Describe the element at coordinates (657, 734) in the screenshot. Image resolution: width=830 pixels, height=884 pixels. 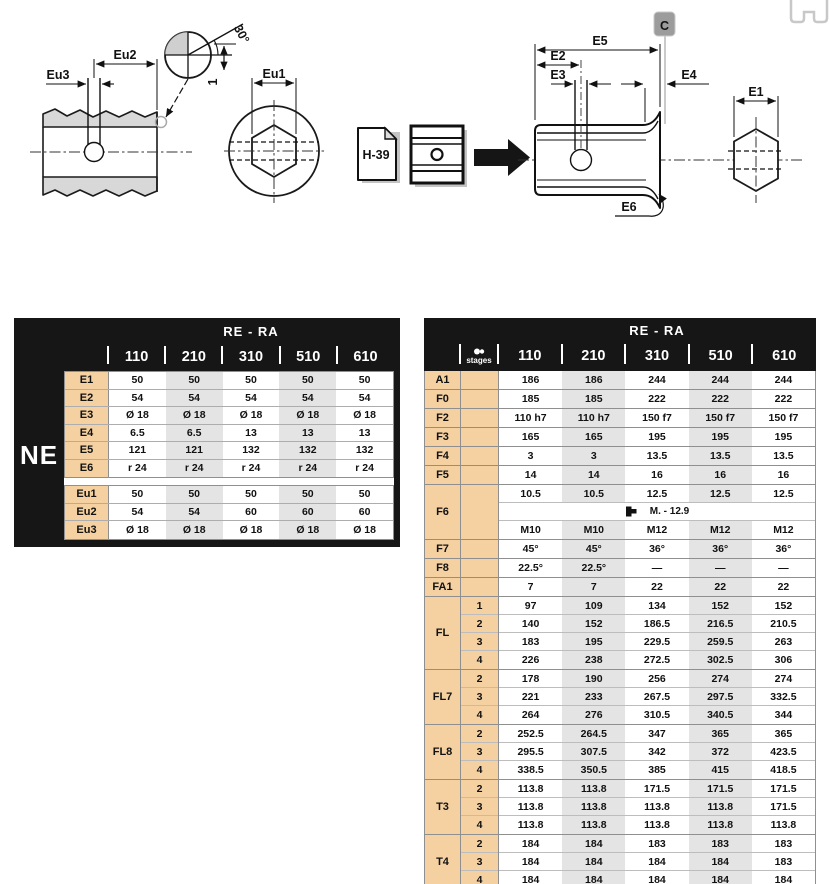
I see `table-row: 252.5 264.5 347 365 365` at that location.